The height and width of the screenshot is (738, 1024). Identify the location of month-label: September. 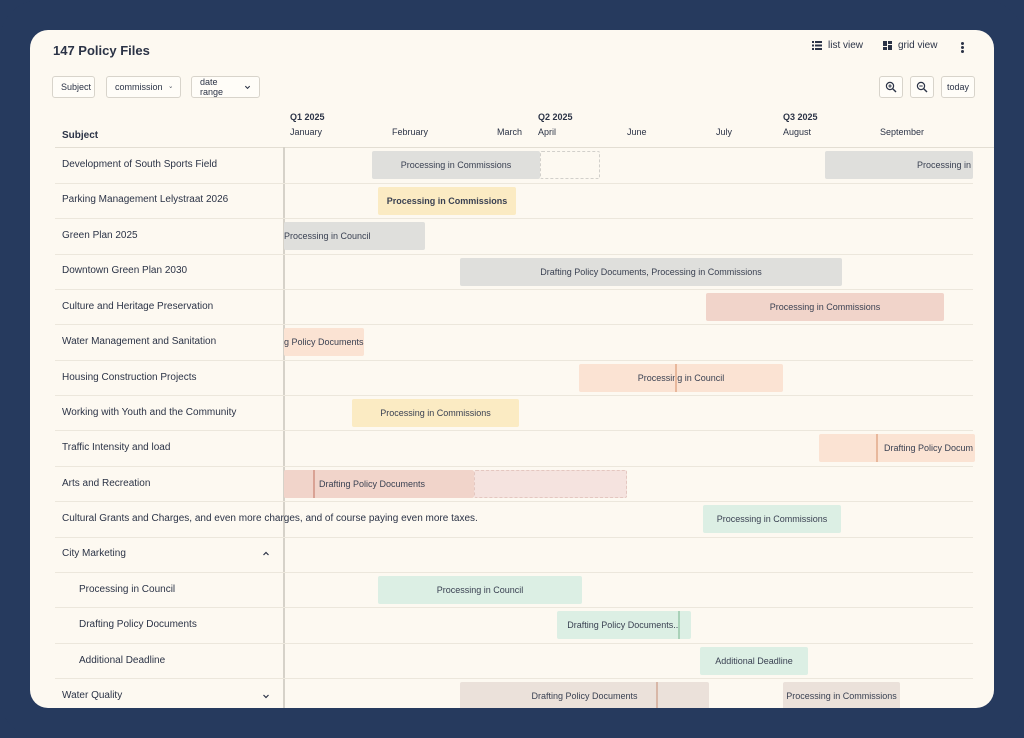
(902, 132).